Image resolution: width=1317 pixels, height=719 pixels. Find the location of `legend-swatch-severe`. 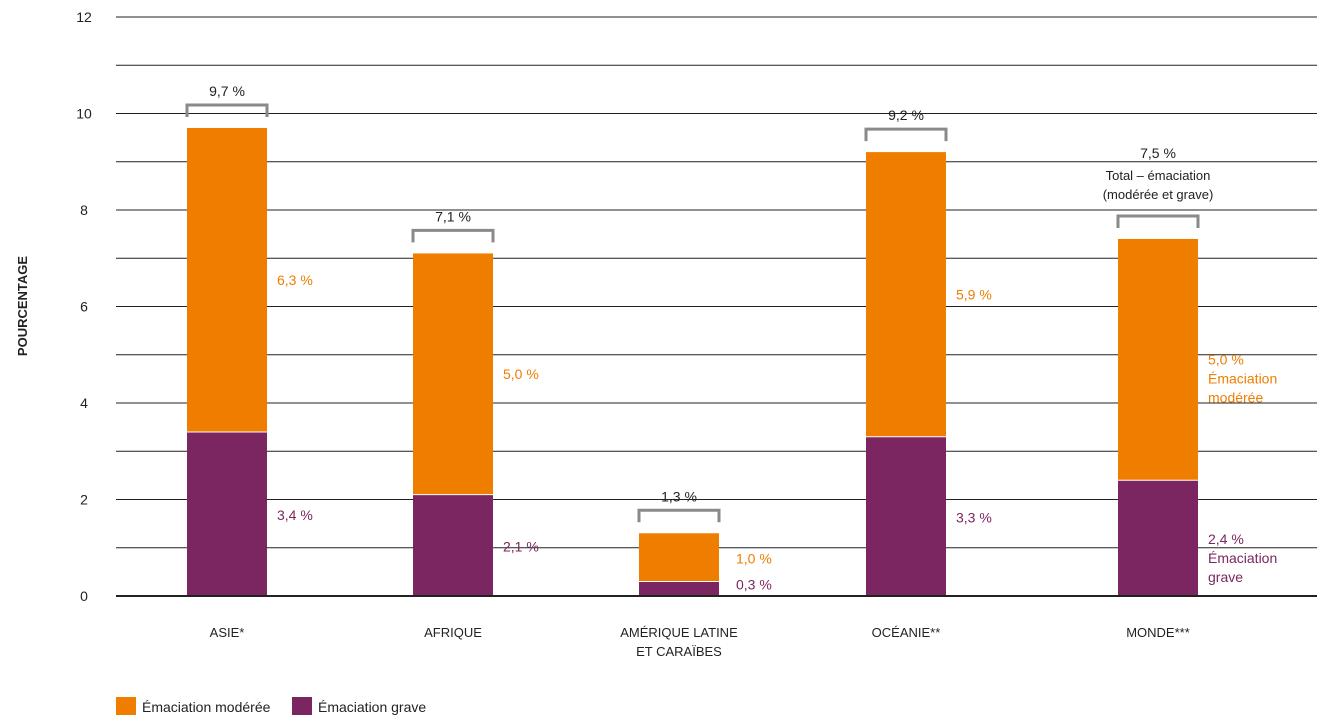

legend-swatch-severe is located at coordinates (302, 706).